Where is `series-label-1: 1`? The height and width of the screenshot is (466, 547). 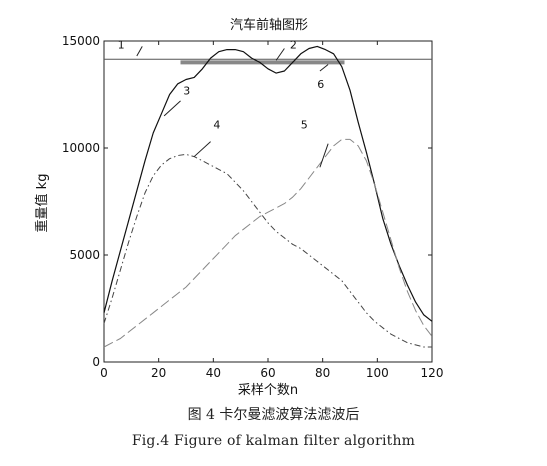 series-label-1: 1 is located at coordinates (121, 44).